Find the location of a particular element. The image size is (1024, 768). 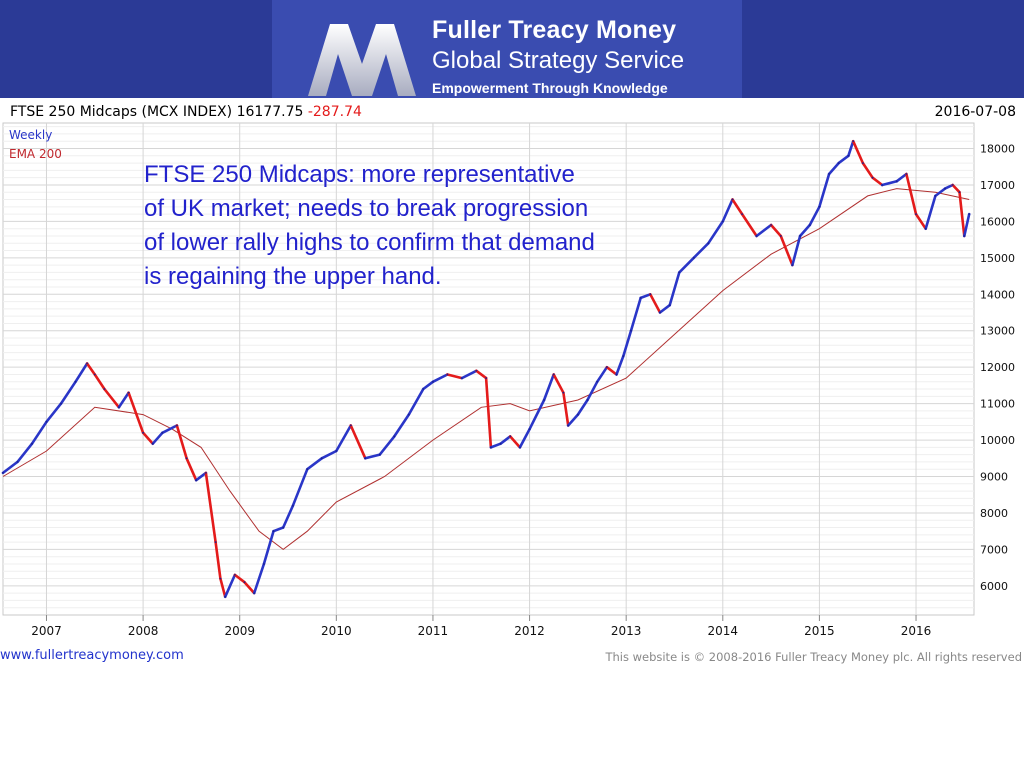

y-tick-label: 13000 is located at coordinates (997, 331).